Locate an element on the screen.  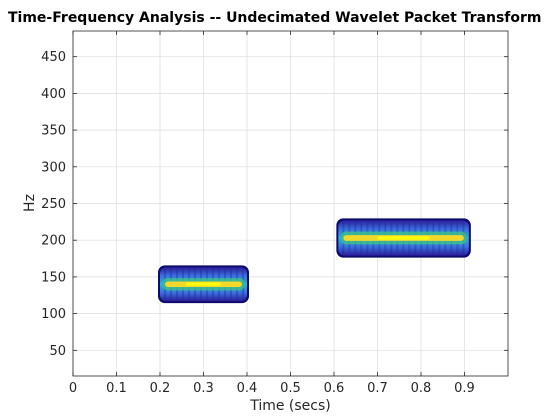
spectral-components is located at coordinates (314, 261).